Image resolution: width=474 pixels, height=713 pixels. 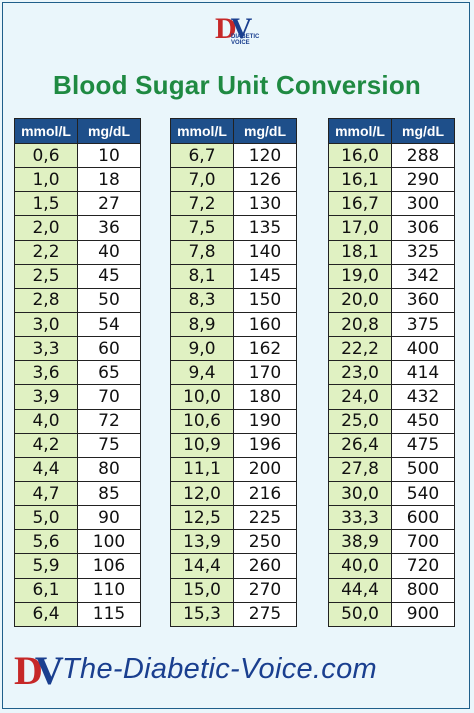 I want to click on table-row: 2,0 36, so click(x=77, y=228).